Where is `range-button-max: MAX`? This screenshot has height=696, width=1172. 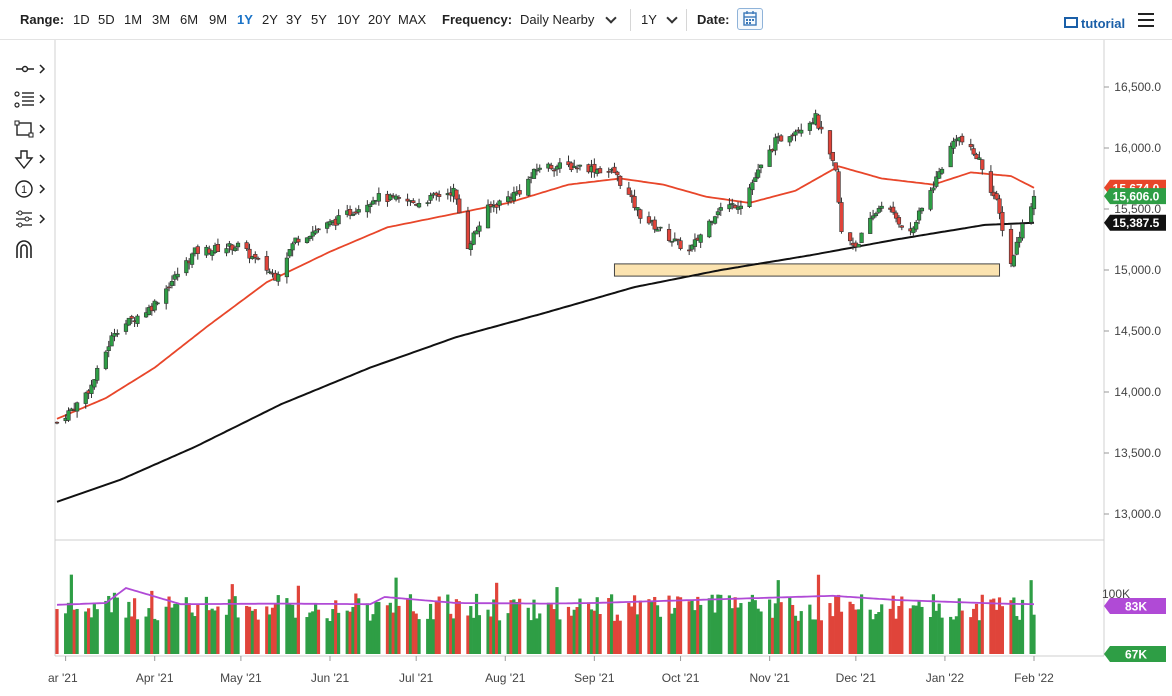
range-button-max: MAX is located at coordinates (412, 19).